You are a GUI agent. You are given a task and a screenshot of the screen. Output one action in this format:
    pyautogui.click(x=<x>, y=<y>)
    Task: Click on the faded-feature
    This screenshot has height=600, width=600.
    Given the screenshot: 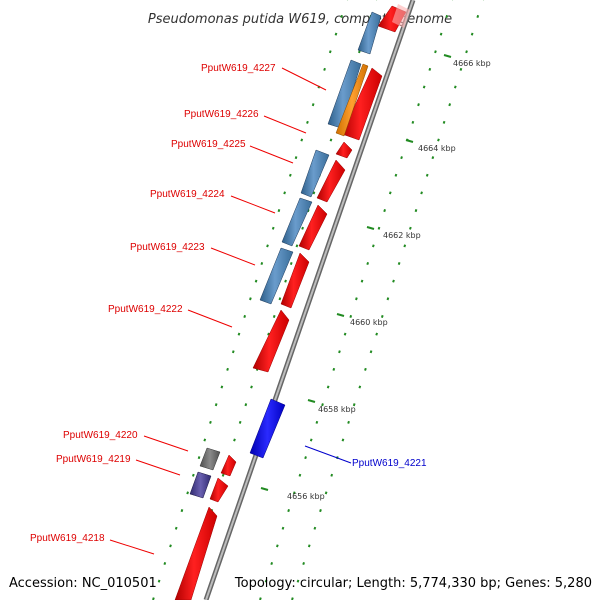 What is the action you would take?
    pyautogui.click(x=401, y=16)
    